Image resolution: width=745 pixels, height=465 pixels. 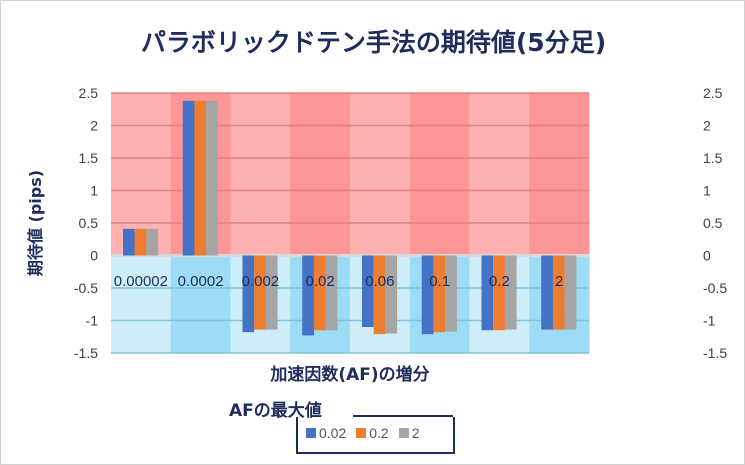 I want to click on y-tick-label: 0, so click(x=94, y=256).